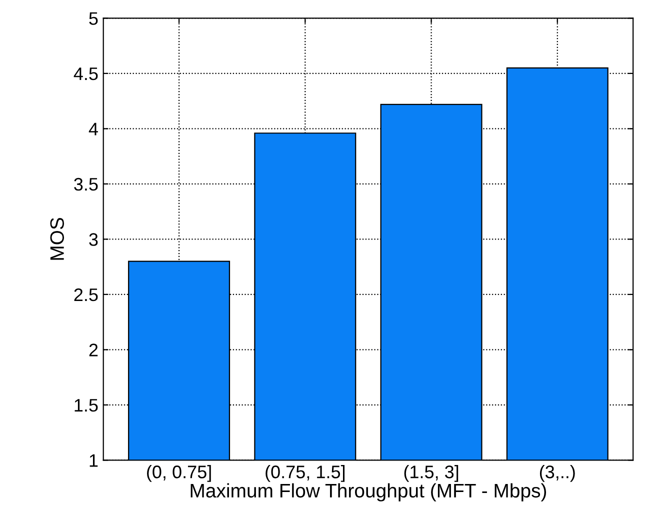 The image size is (646, 520). What do you see at coordinates (93, 239) in the screenshot?
I see `y-tick-label: 3` at bounding box center [93, 239].